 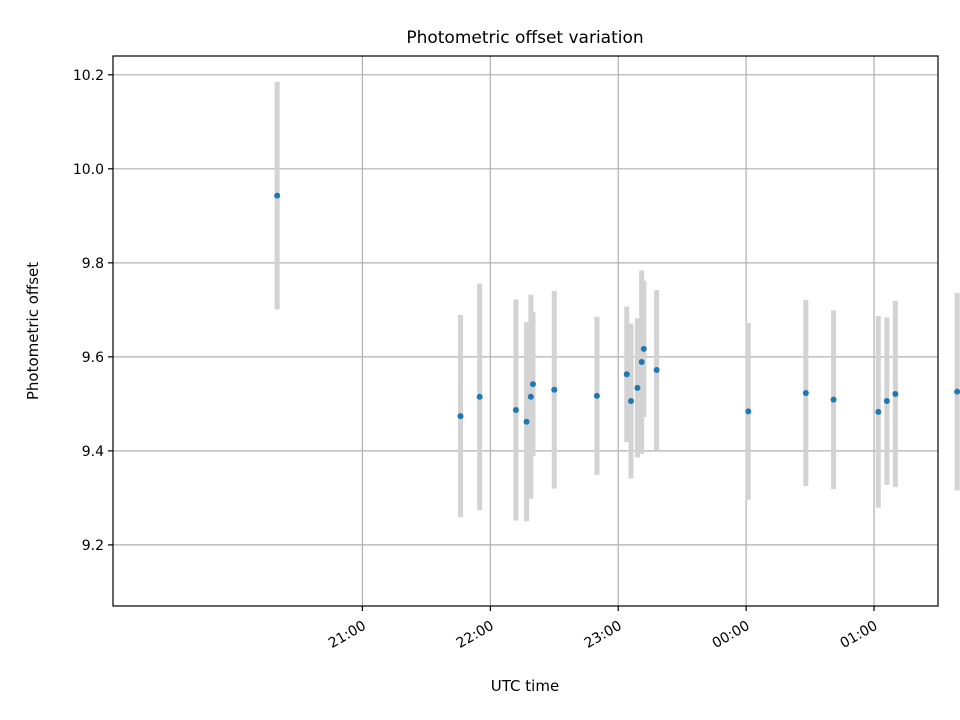 What do you see at coordinates (88, 76) in the screenshot?
I see `y-tick-label: 10.2` at bounding box center [88, 76].